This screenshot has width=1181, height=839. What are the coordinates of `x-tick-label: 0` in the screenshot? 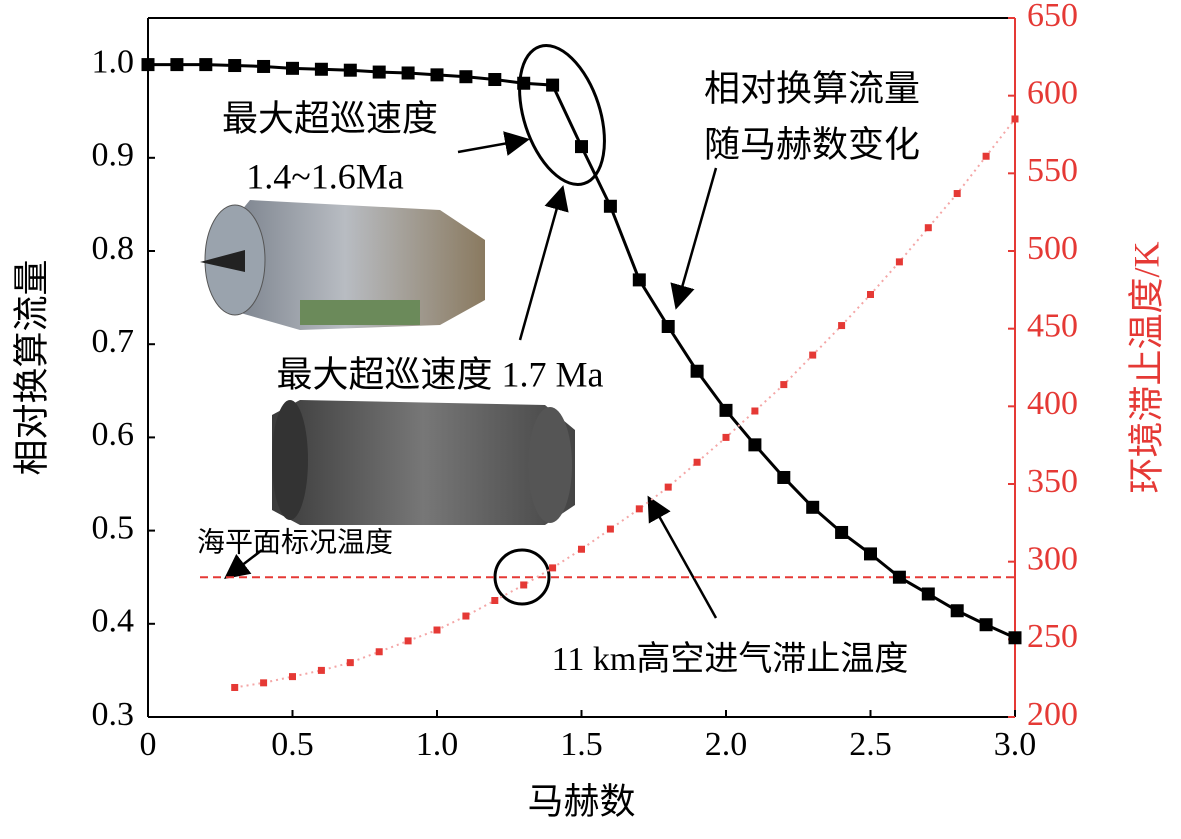 It's located at (148, 744).